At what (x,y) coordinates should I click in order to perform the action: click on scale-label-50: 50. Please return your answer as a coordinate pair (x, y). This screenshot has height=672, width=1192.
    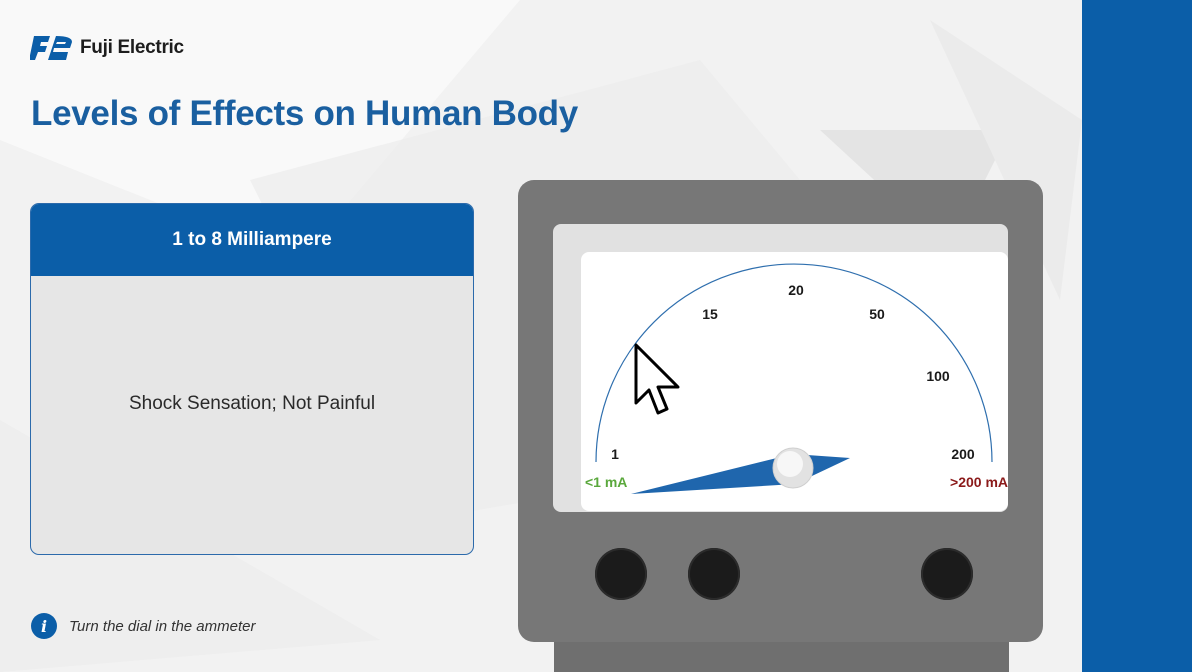
    Looking at the image, I should click on (877, 314).